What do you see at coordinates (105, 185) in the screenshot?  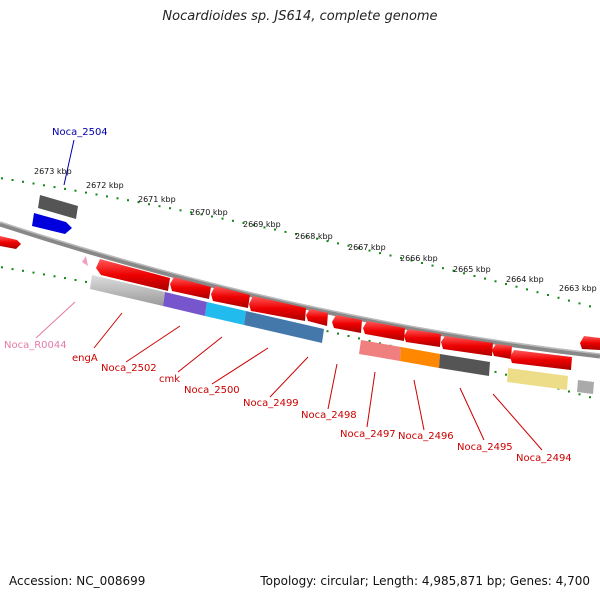 I see `scale-label: 2672 kbp` at bounding box center [105, 185].